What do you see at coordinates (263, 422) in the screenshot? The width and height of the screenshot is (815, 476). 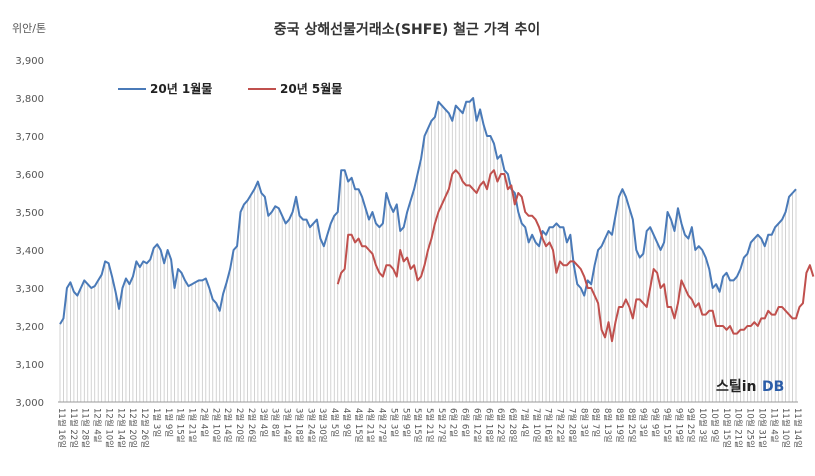 I see `x-tick-label: 3월 4일` at bounding box center [263, 422].